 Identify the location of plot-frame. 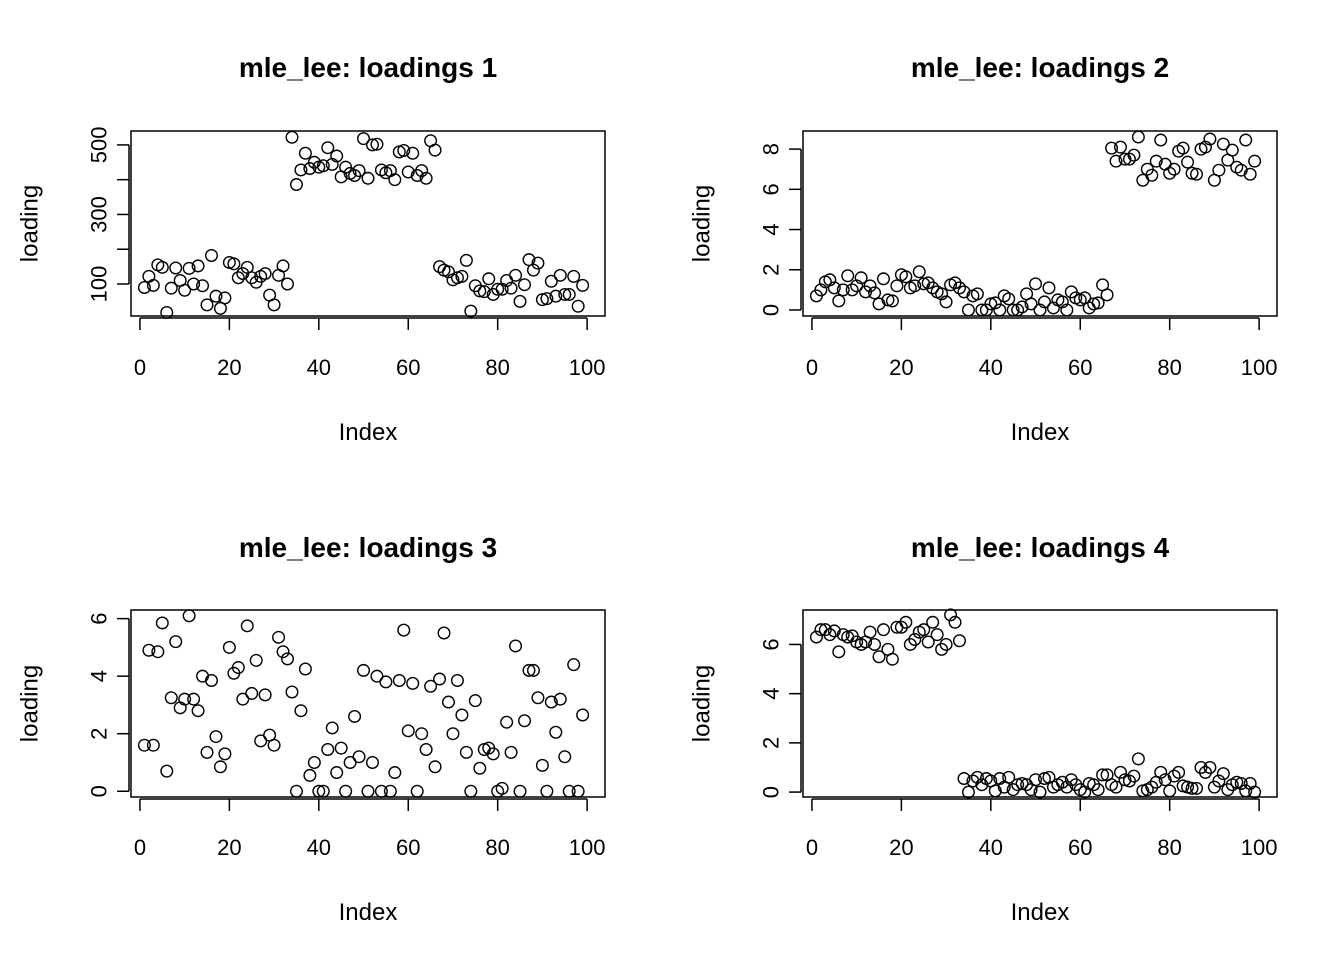
(1040, 703).